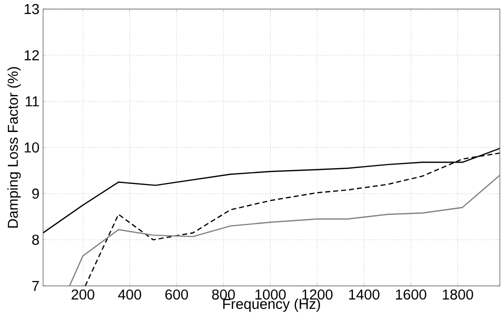 Image resolution: width=503 pixels, height=325 pixels. I want to click on x-tick-label: 1800, so click(458, 294).